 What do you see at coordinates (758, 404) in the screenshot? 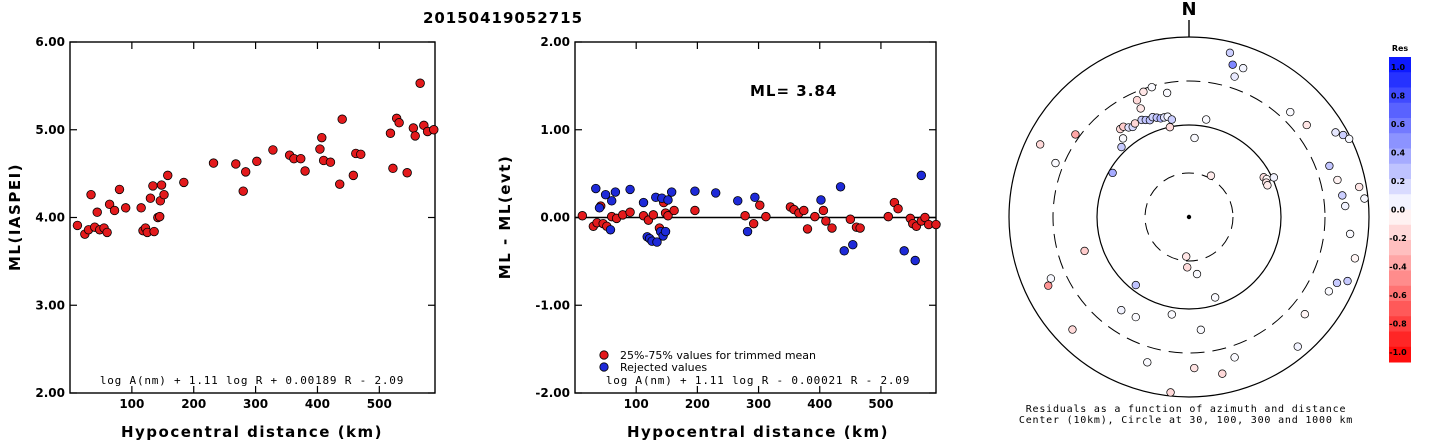
I see `residual-xtick-label: 300` at bounding box center [758, 404].